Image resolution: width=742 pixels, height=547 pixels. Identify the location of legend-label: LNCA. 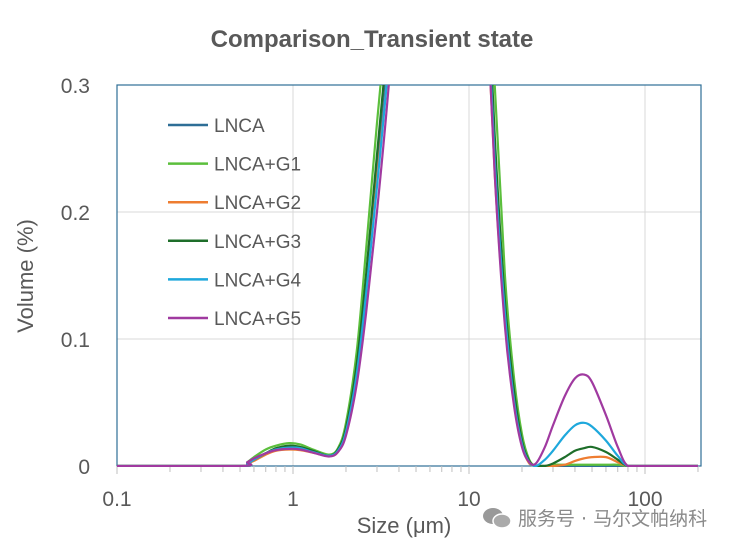
(239, 126).